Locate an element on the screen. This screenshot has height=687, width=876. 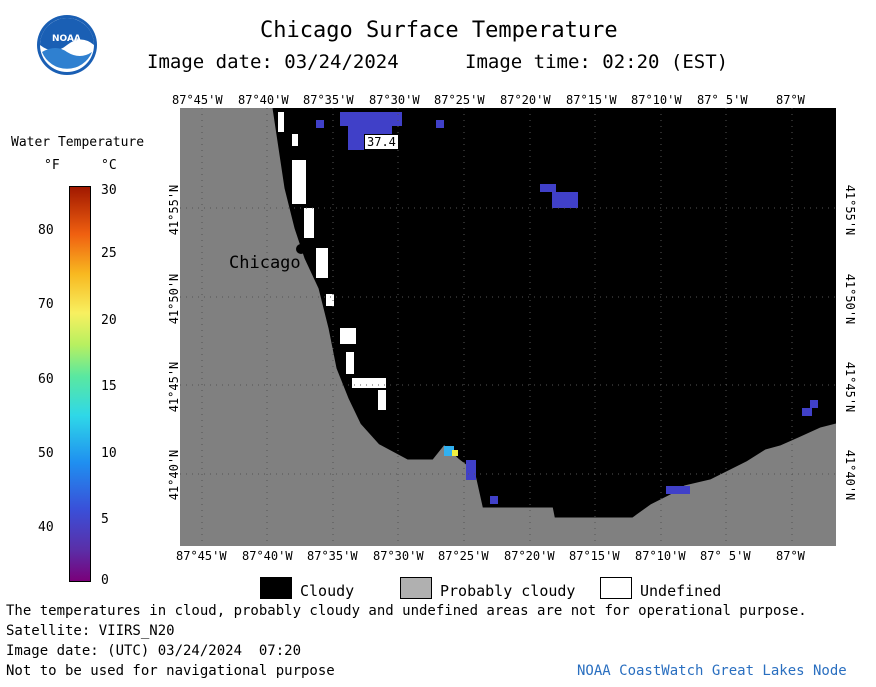
nav-warning: Not to be used for navigational purpose is located at coordinates (170, 671).